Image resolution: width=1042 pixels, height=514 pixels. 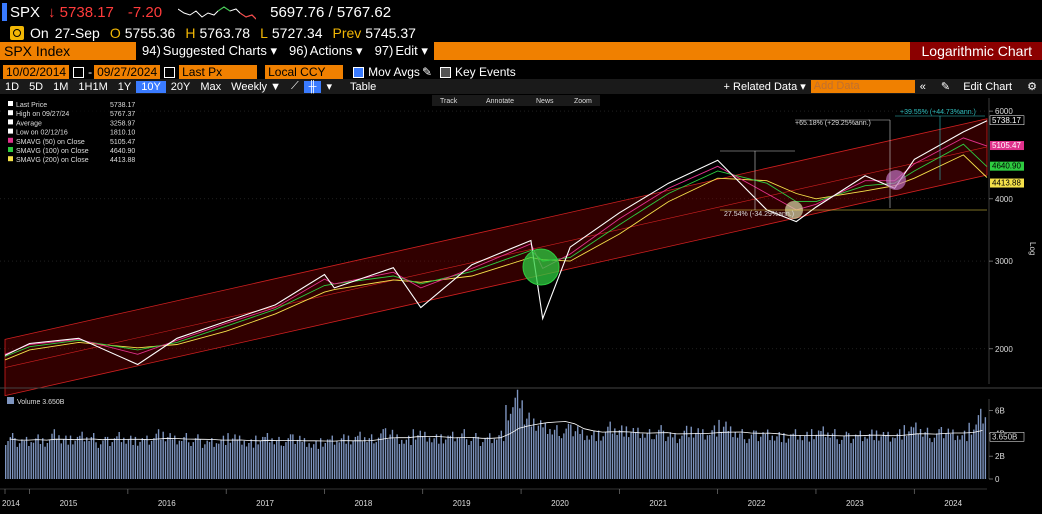 What do you see at coordinates (122, 105) in the screenshot?
I see `legend-value: 5738.17` at bounding box center [122, 105].